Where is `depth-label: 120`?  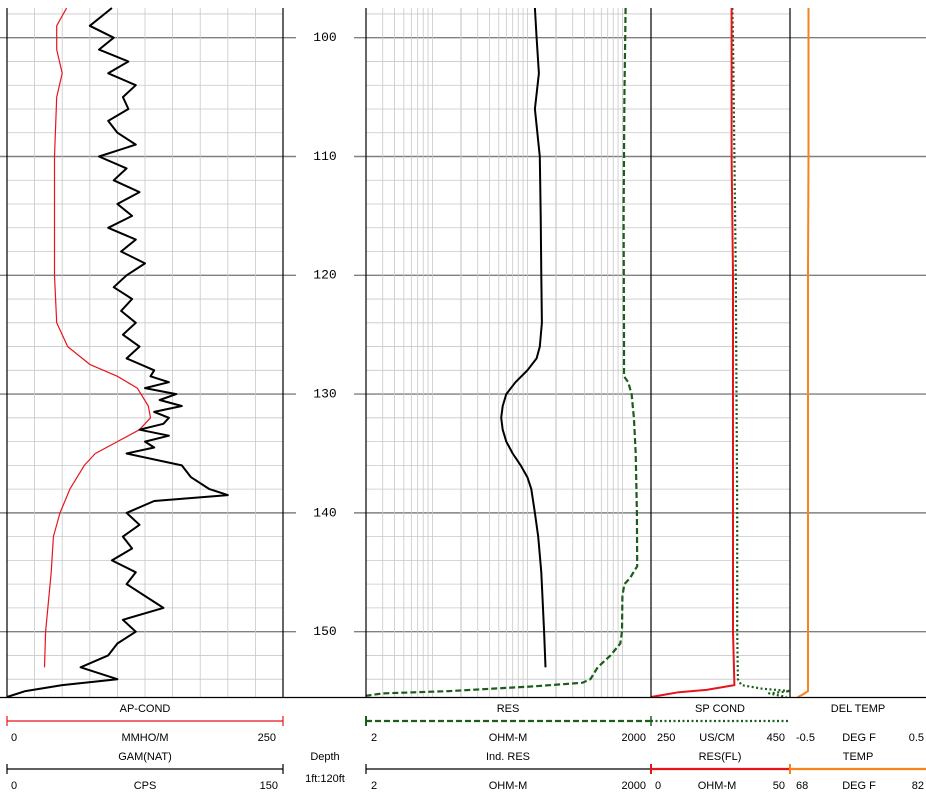
depth-label: 120 is located at coordinates (324, 275).